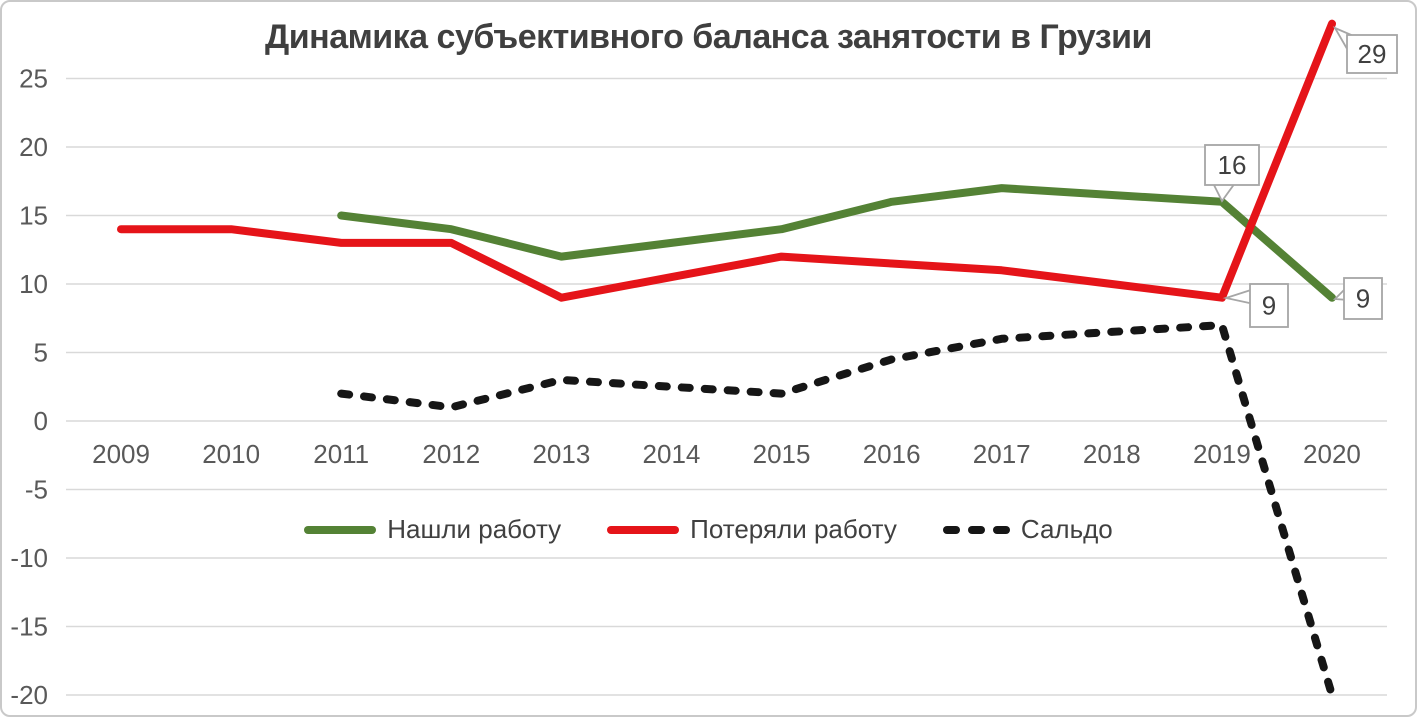  What do you see at coordinates (1002, 454) in the screenshot?
I see `x-axis-tick-label: 2017` at bounding box center [1002, 454].